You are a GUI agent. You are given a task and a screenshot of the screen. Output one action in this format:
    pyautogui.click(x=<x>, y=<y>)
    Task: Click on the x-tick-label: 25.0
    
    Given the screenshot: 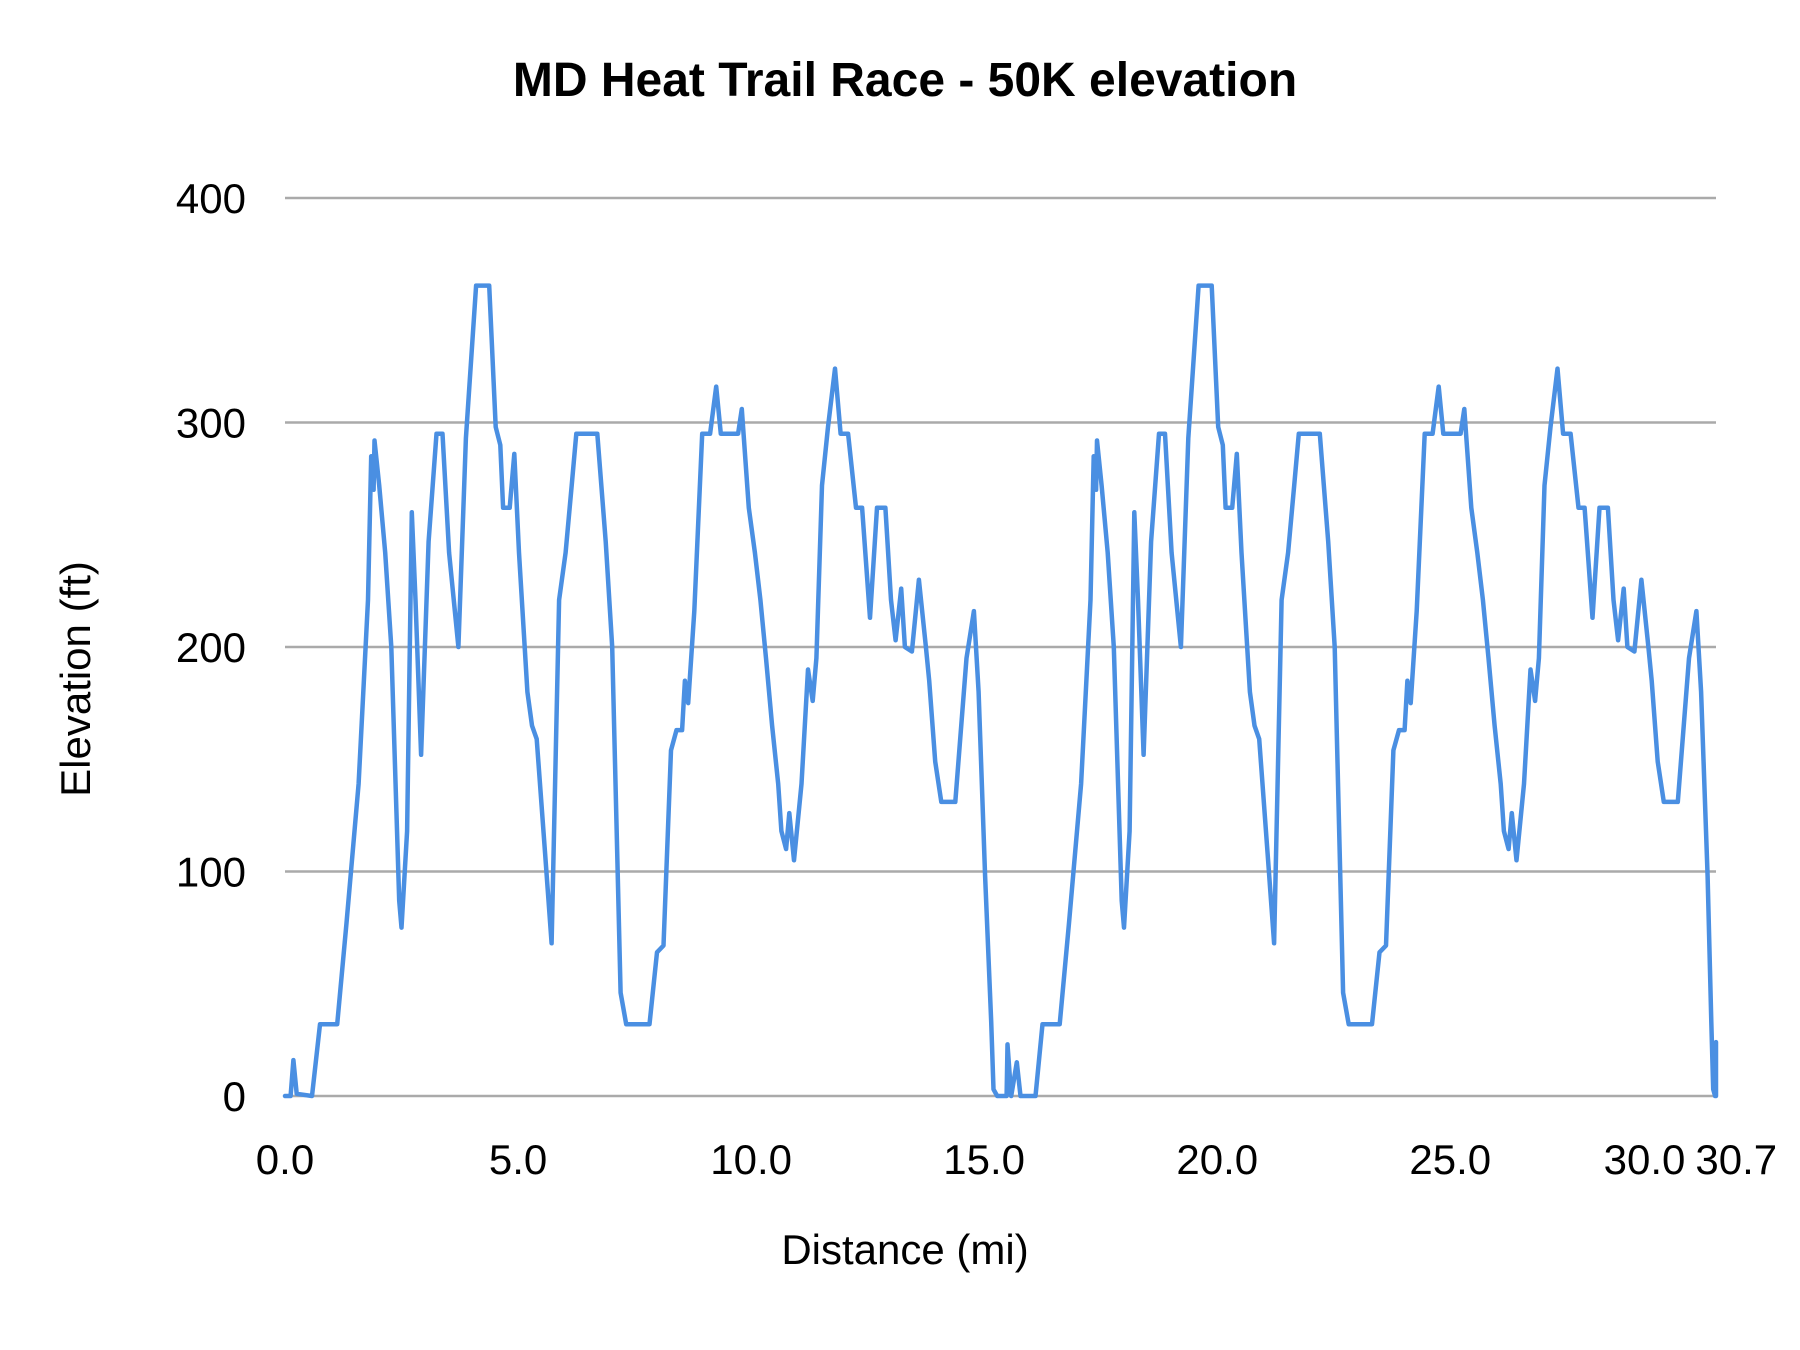 What is the action you would take?
    pyautogui.click(x=1450, y=1159)
    